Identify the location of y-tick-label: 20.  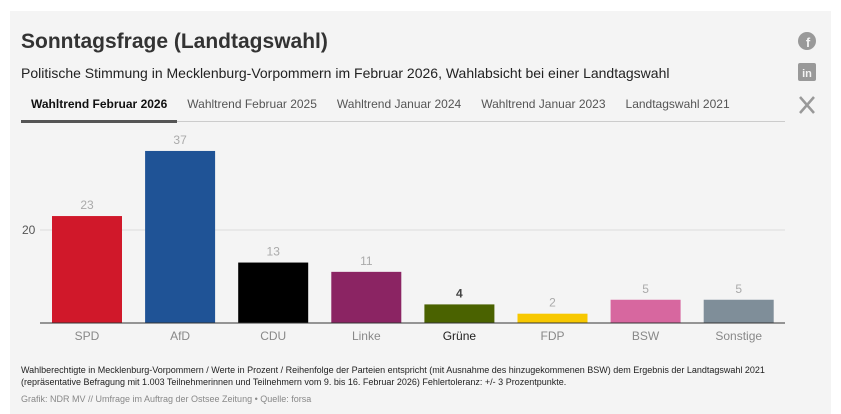
(29, 230).